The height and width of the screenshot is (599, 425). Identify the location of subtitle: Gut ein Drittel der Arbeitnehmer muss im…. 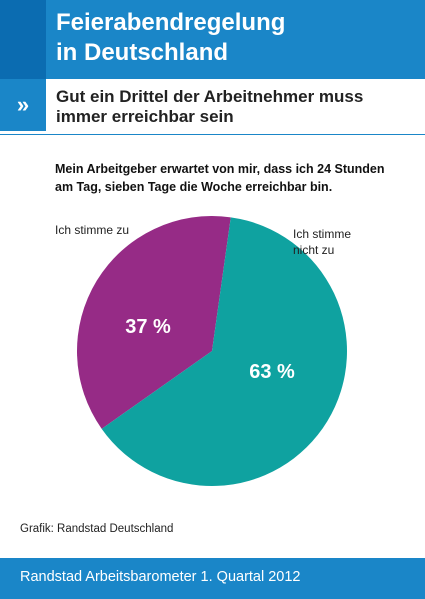
(236, 107).